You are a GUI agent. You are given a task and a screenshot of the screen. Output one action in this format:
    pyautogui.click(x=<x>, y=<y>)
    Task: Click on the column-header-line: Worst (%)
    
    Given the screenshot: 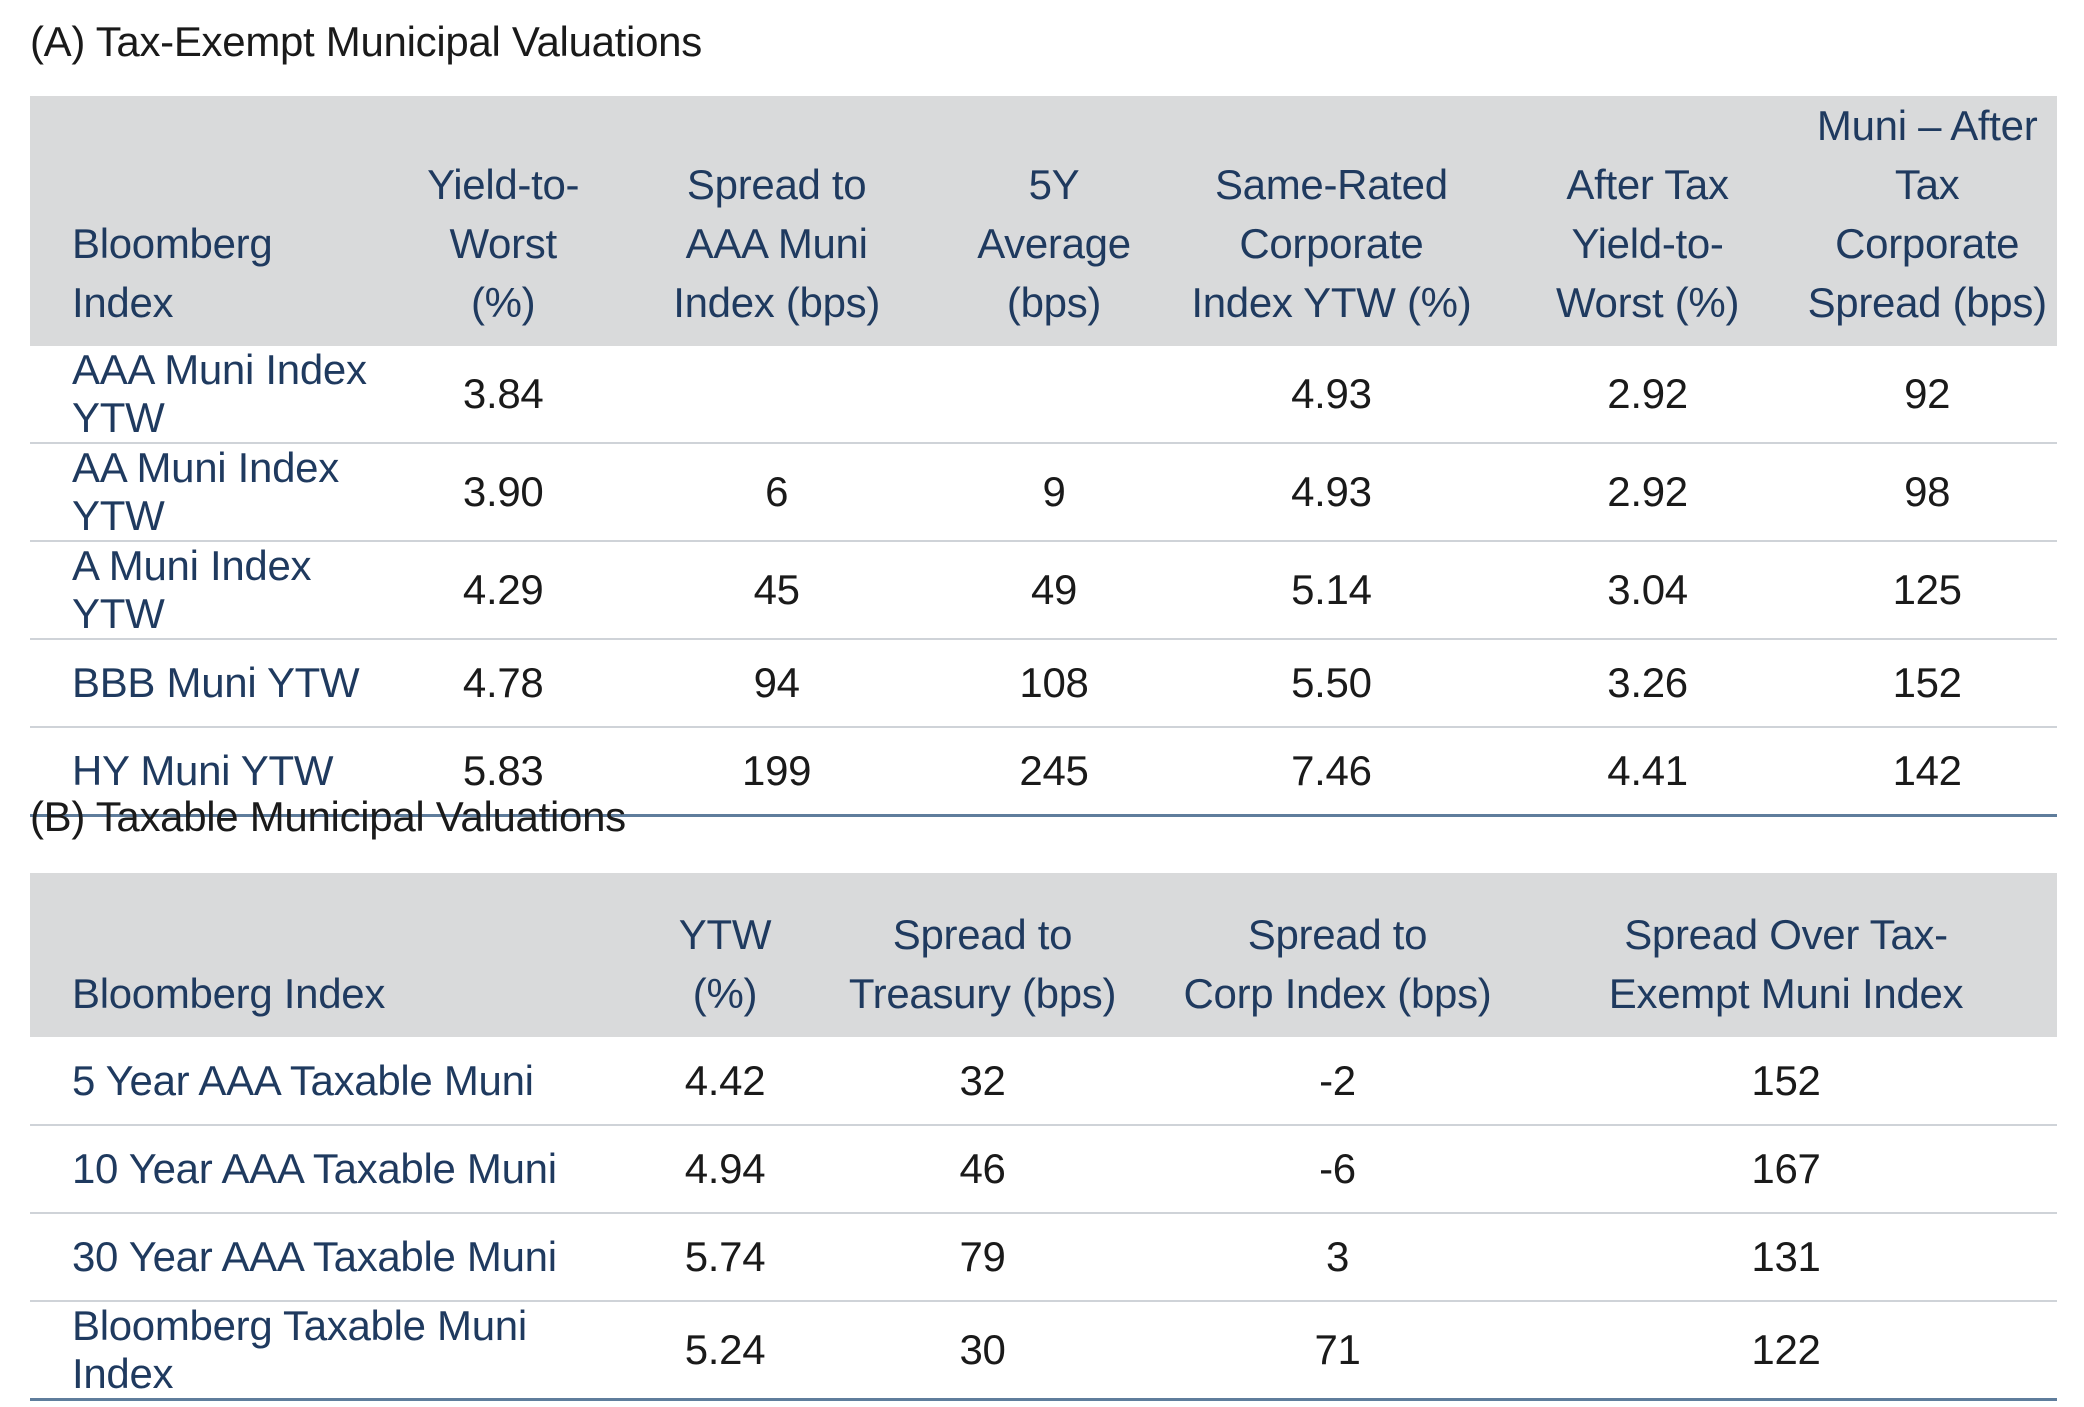 What is the action you would take?
    pyautogui.click(x=1647, y=302)
    